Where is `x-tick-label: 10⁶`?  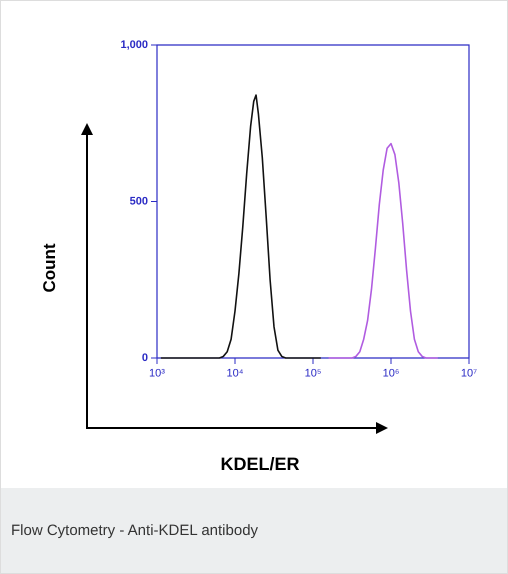
x-tick-label: 10⁶ is located at coordinates (391, 374).